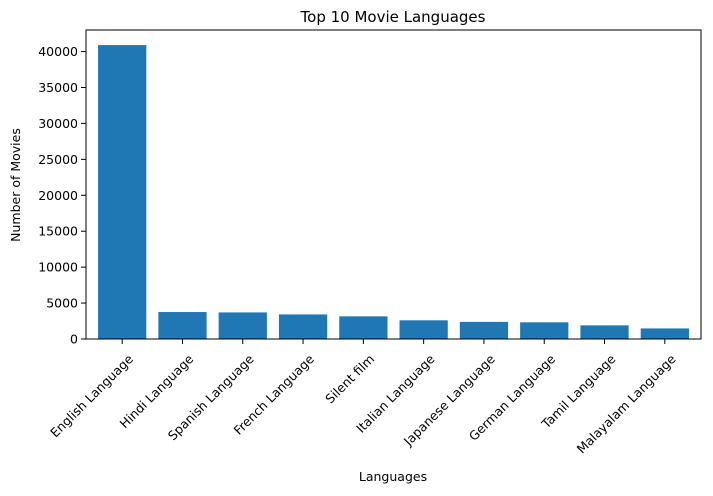  What do you see at coordinates (62, 303) in the screenshot?
I see `y-tick-label: 5000` at bounding box center [62, 303].